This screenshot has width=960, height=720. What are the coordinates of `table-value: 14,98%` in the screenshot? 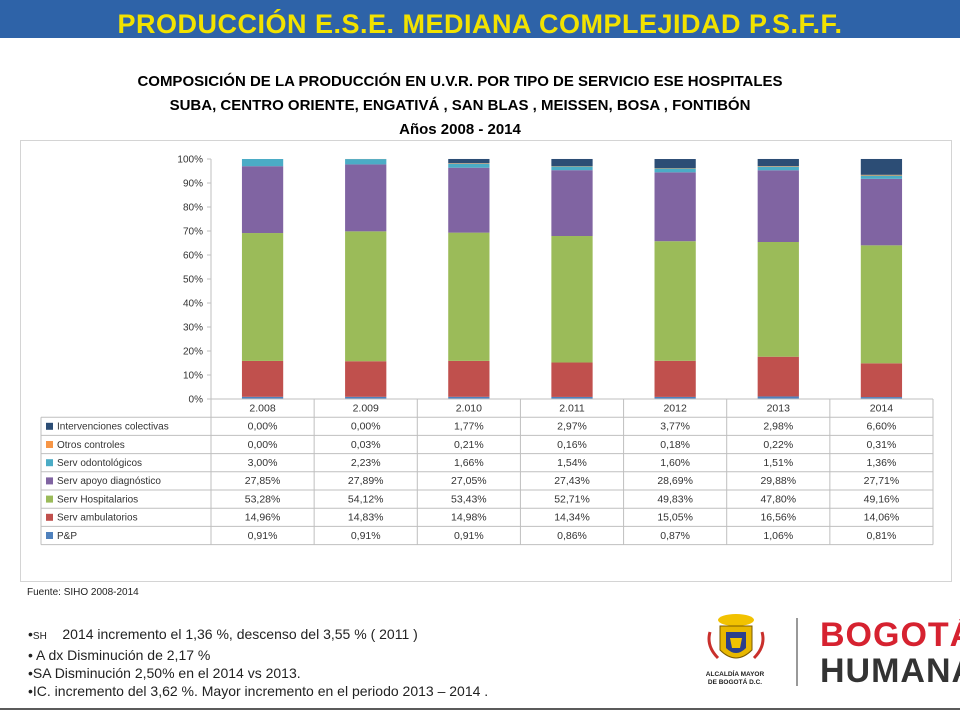 It's located at (469, 518).